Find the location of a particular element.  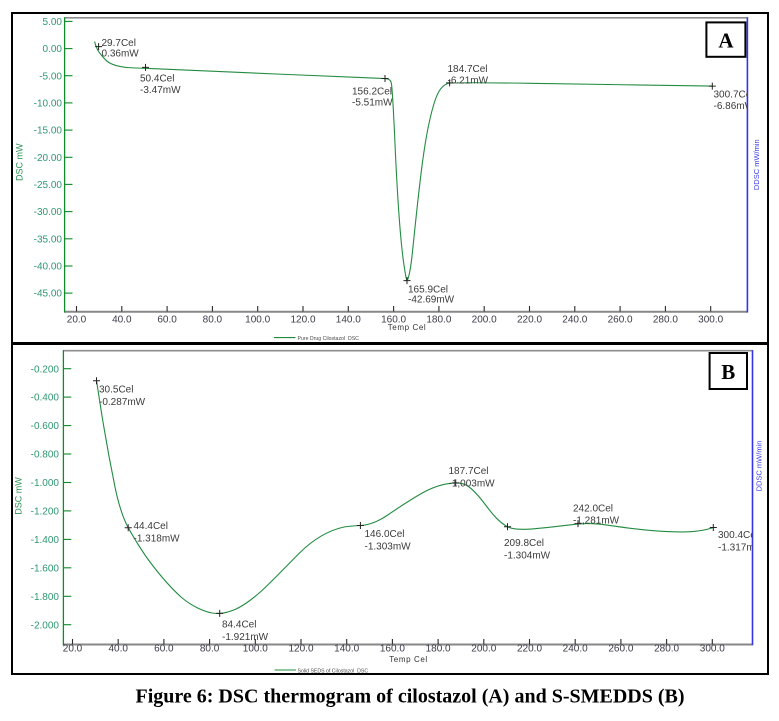

svg-text: -0.287mW is located at coordinates (122, 402).